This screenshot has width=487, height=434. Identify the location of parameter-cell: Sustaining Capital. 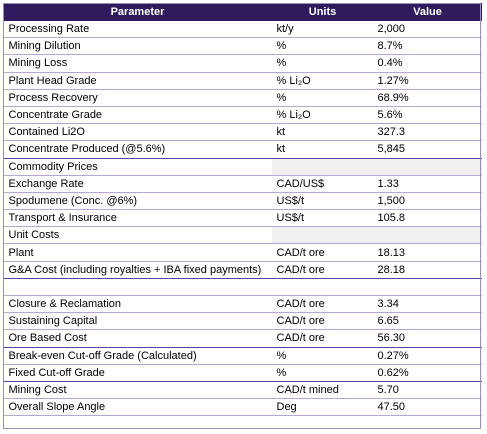
(137, 321).